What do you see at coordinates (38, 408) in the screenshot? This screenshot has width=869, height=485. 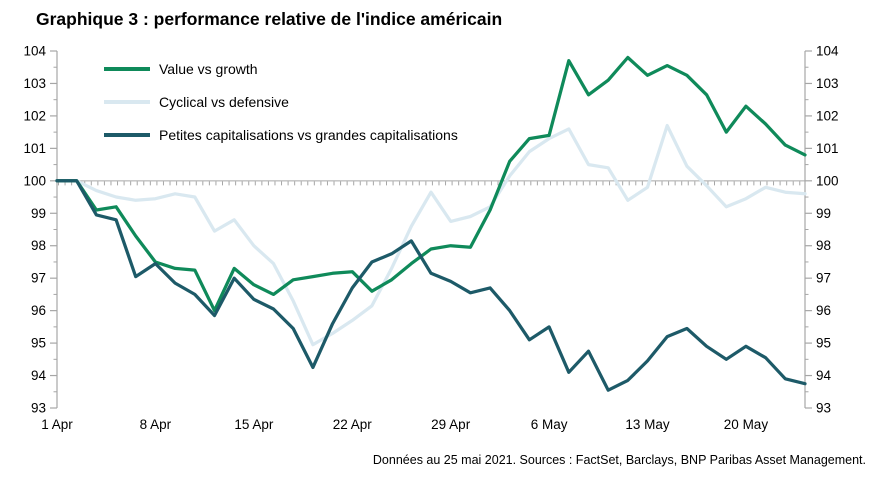 I see `y-axis-label-left: 93` at bounding box center [38, 408].